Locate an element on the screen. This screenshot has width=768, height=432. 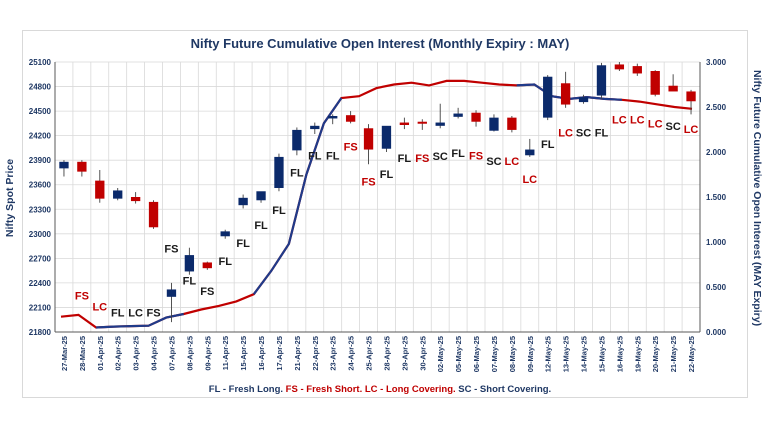
y-left-tick-label: 22700 is located at coordinates (40, 258).